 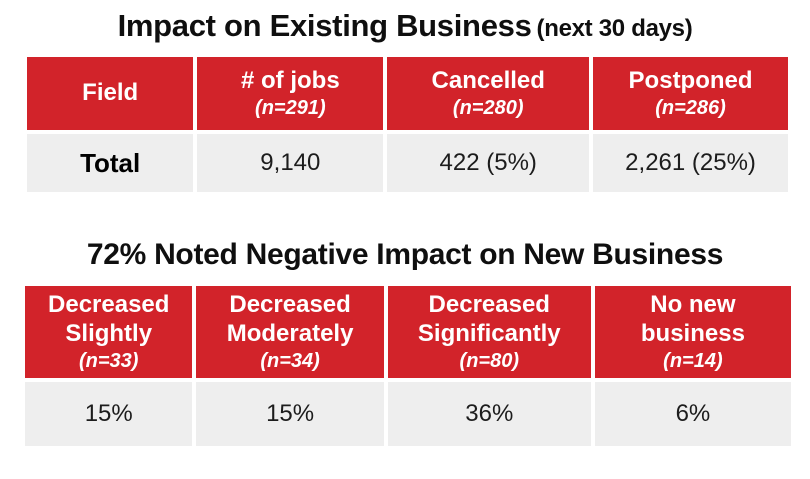 I want to click on header-cell-decreased-slightly: Decreased Slightly (n=33), so click(x=109, y=332).